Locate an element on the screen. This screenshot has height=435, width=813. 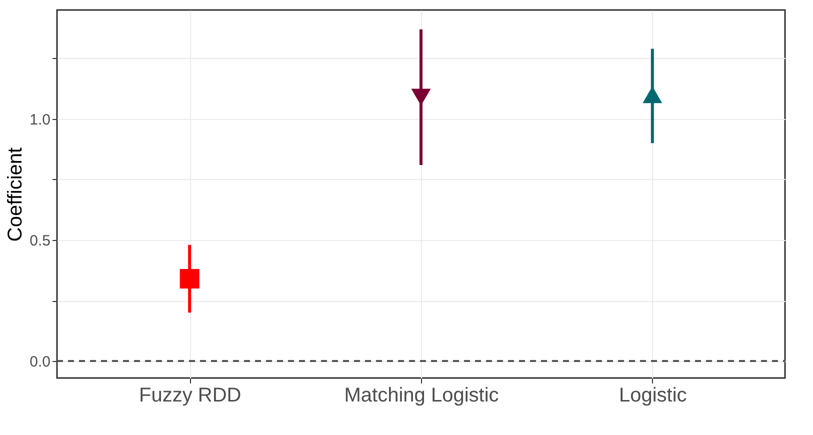
y-tick-label: 0.5 is located at coordinates (40, 241).